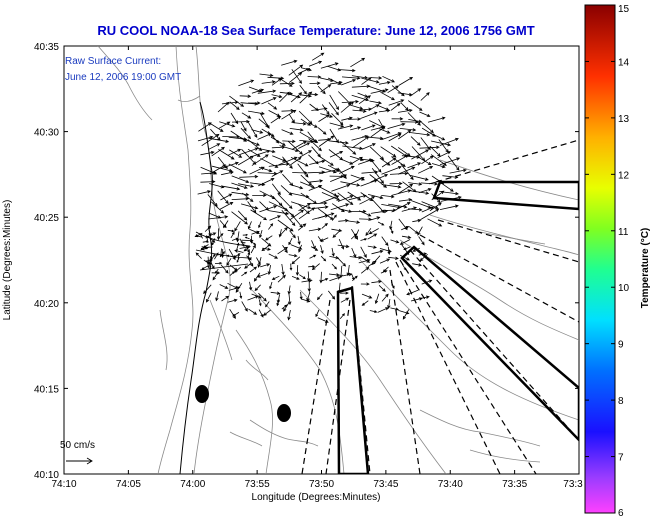  Describe the element at coordinates (257, 484) in the screenshot. I see `x-tick-label: 73:55` at that location.